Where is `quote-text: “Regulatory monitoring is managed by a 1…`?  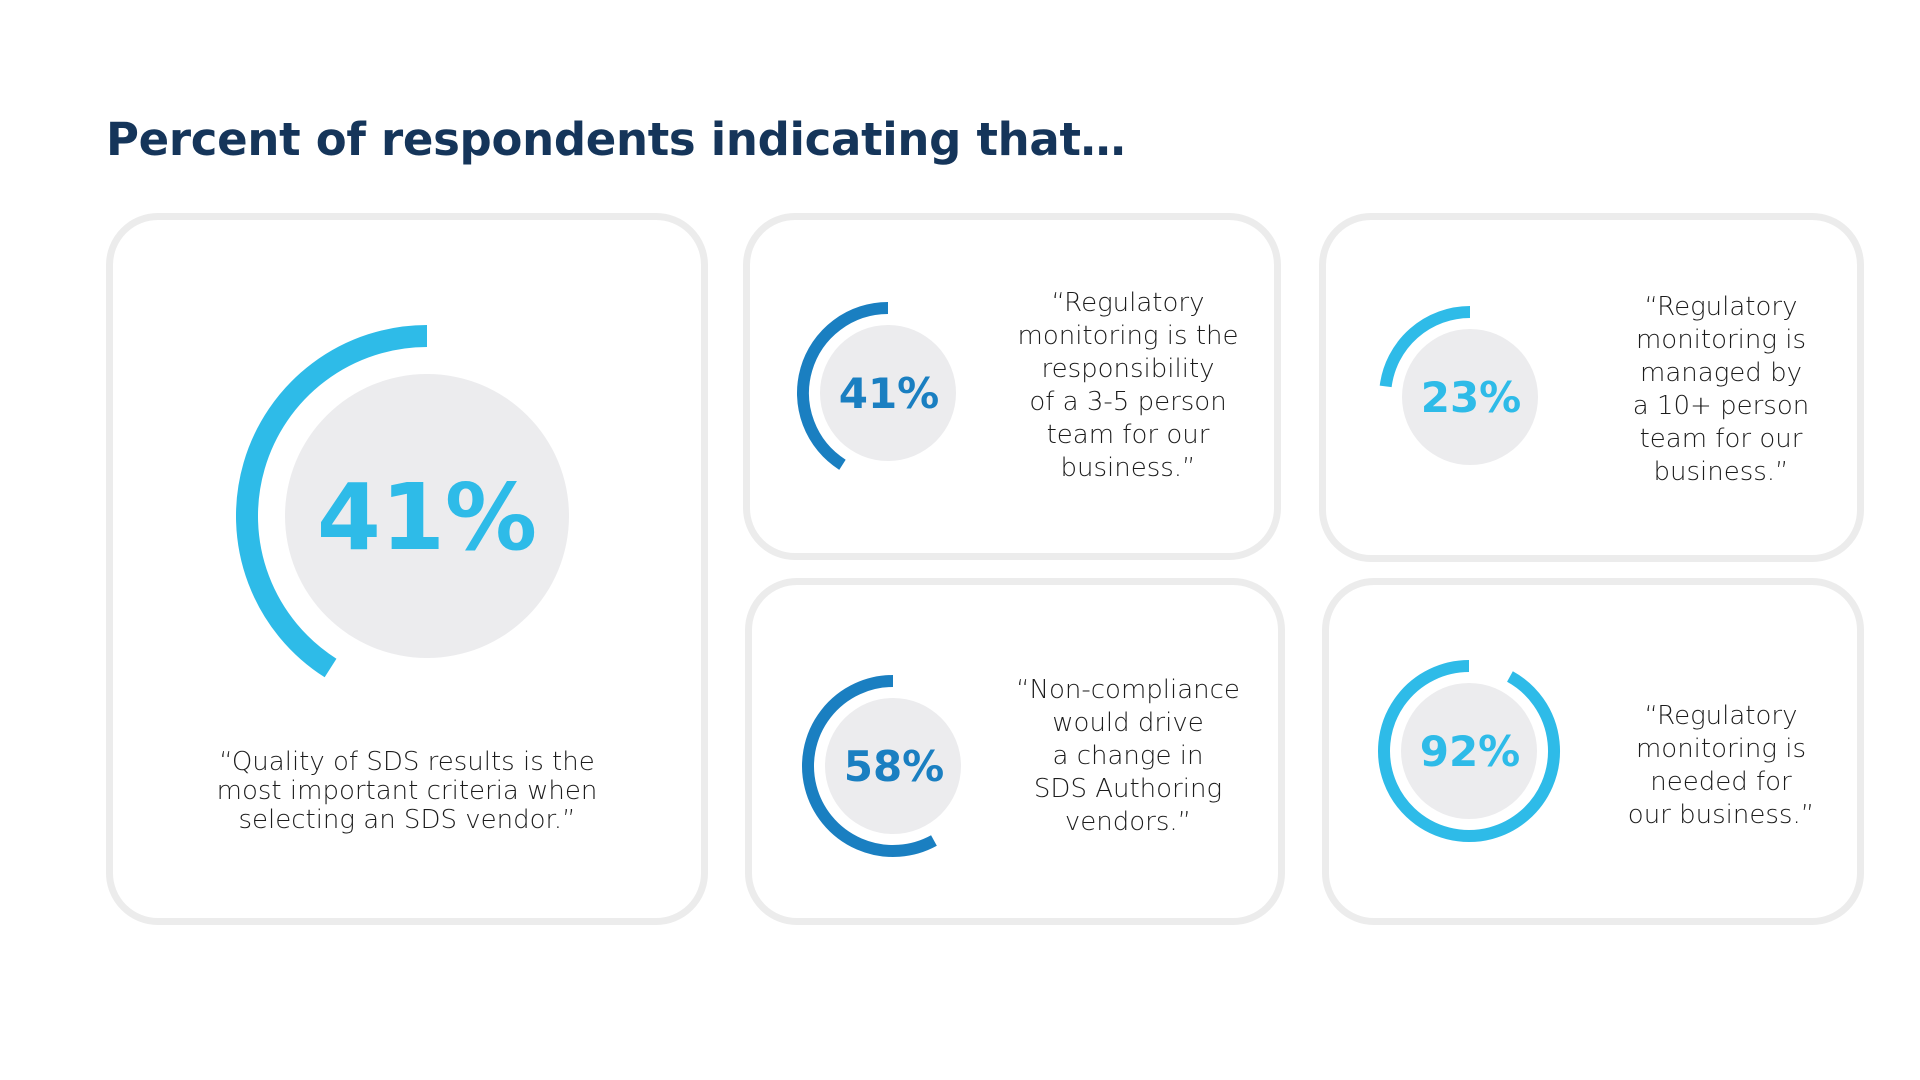 quote-text: “Regulatory monitoring is managed by a 1… is located at coordinates (1721, 389).